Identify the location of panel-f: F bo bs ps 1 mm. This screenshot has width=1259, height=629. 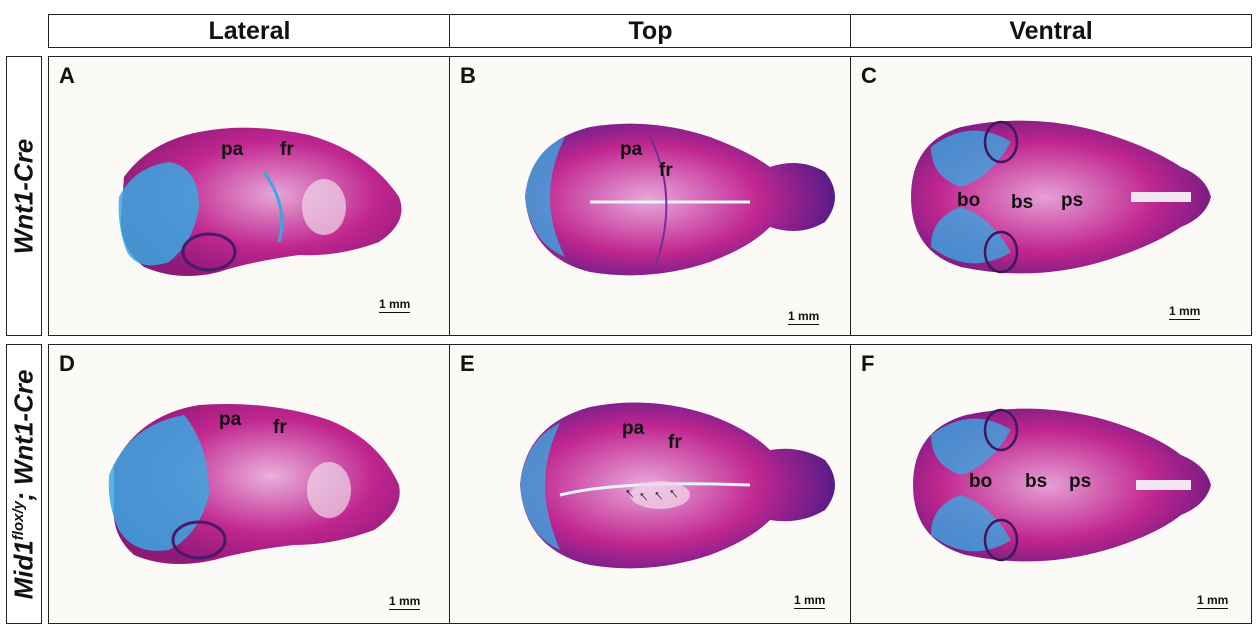
(1051, 484).